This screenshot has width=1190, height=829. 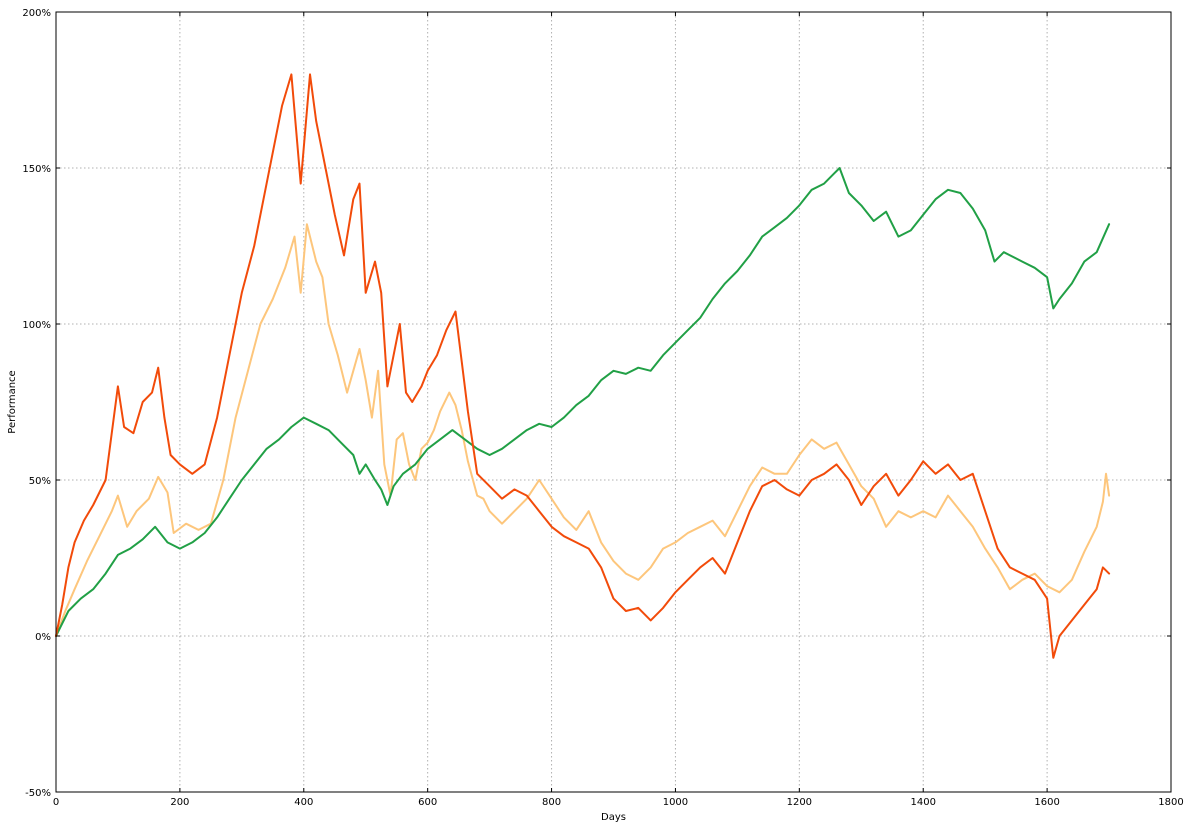 I want to click on y-tick-labels: -50% 0% 50% 100% 150% 200%, so click(x=36, y=403).